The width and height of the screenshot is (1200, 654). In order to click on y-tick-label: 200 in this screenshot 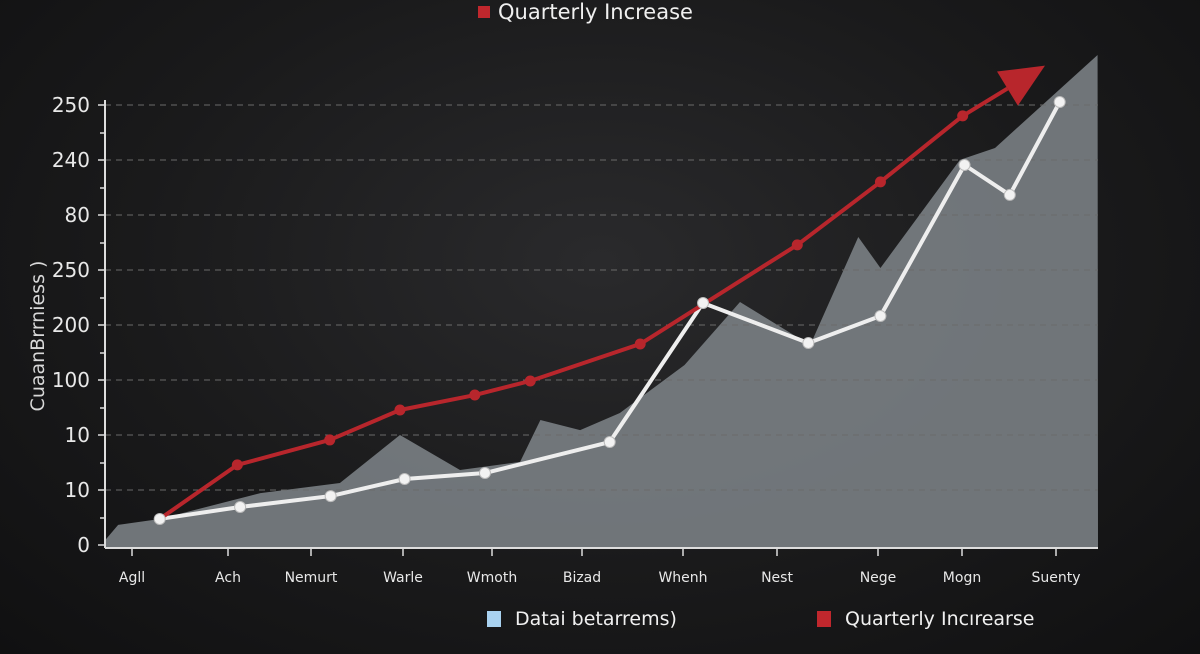, I will do `click(71, 325)`.